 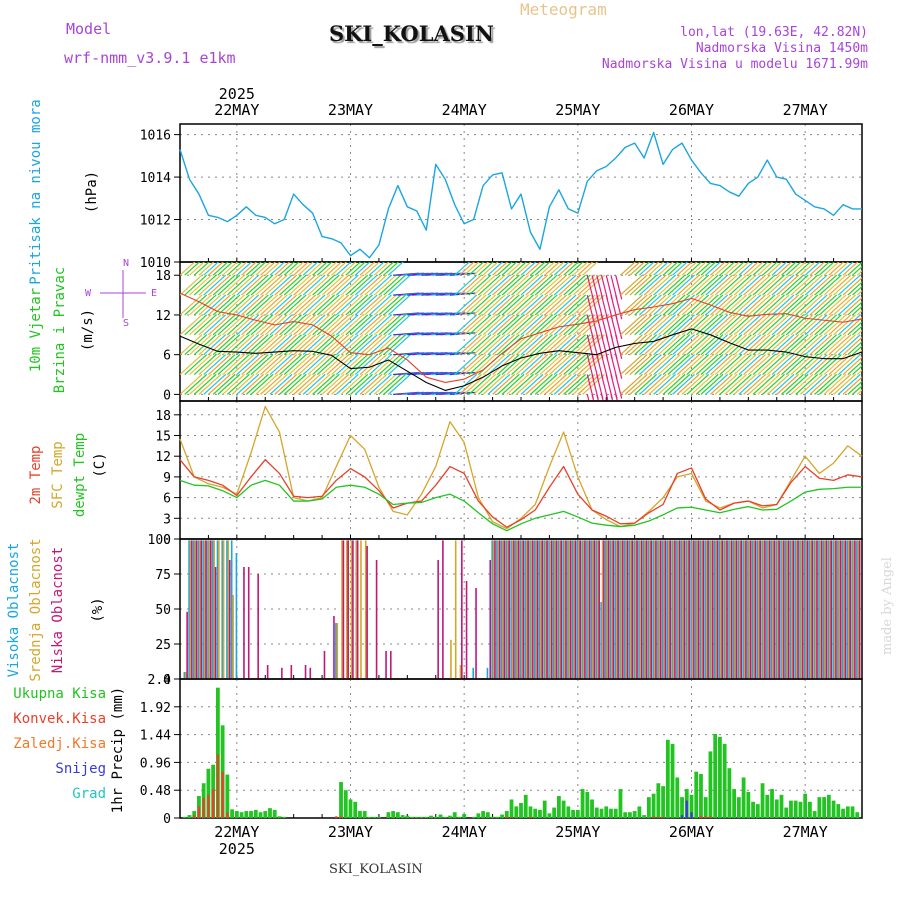 What do you see at coordinates (167, 478) in the screenshot?
I see `y-tick-label: 9` at bounding box center [167, 478].